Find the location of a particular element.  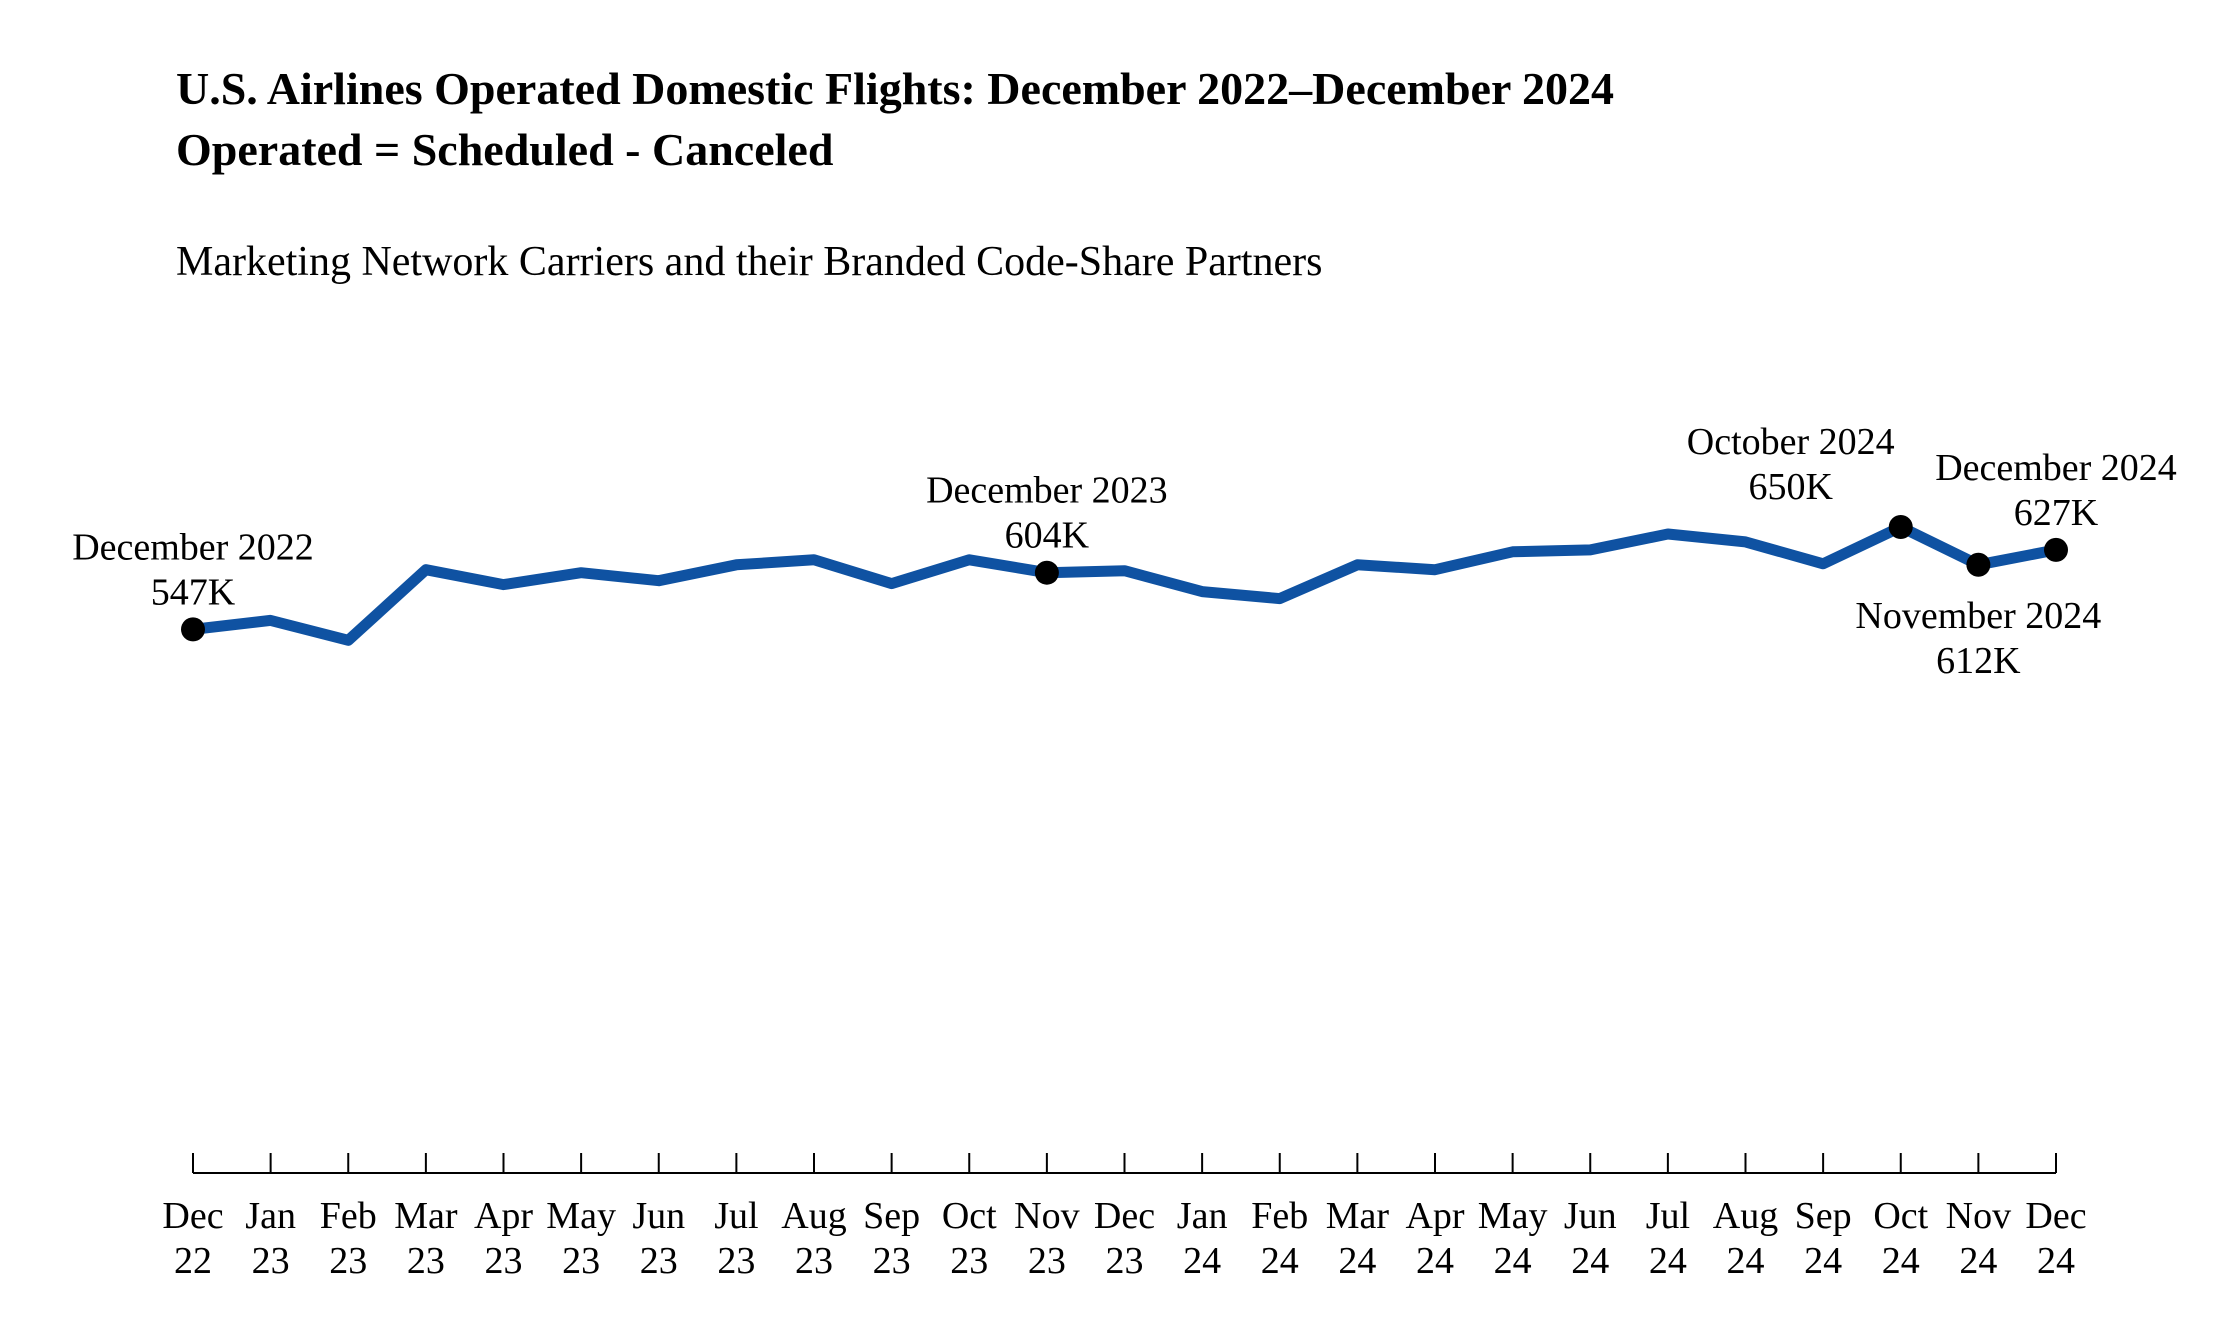

series-line is located at coordinates (1124, 583).